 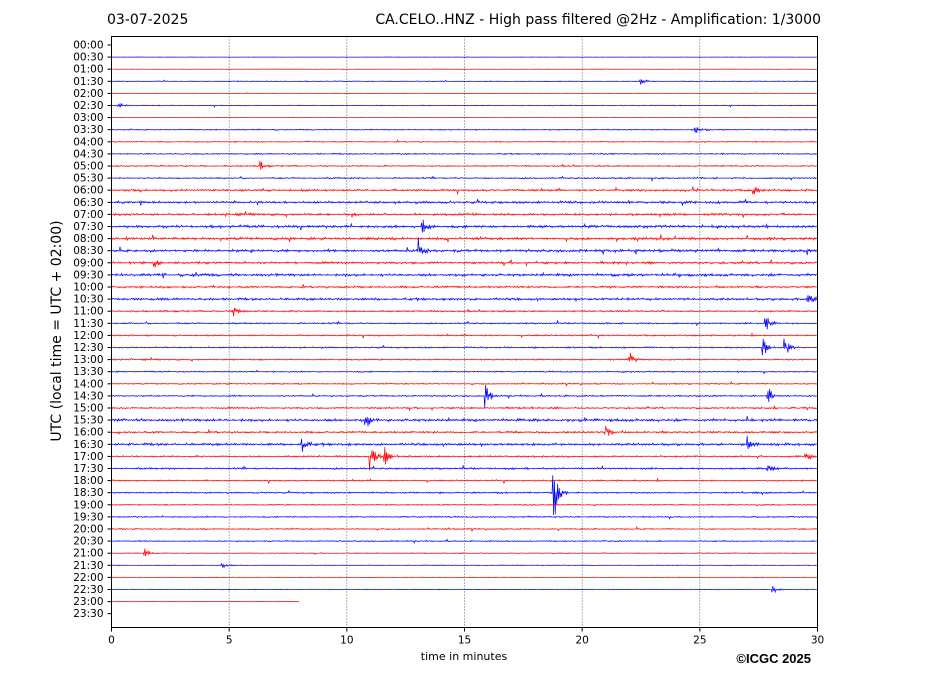 I want to click on y-tick-label: 06:30, so click(x=88, y=203).